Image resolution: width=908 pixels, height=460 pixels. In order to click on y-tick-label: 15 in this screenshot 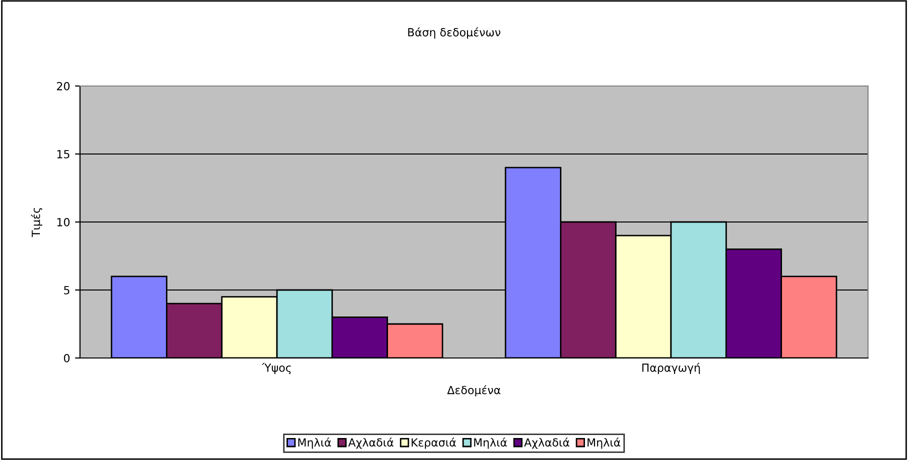, I will do `click(63, 154)`.